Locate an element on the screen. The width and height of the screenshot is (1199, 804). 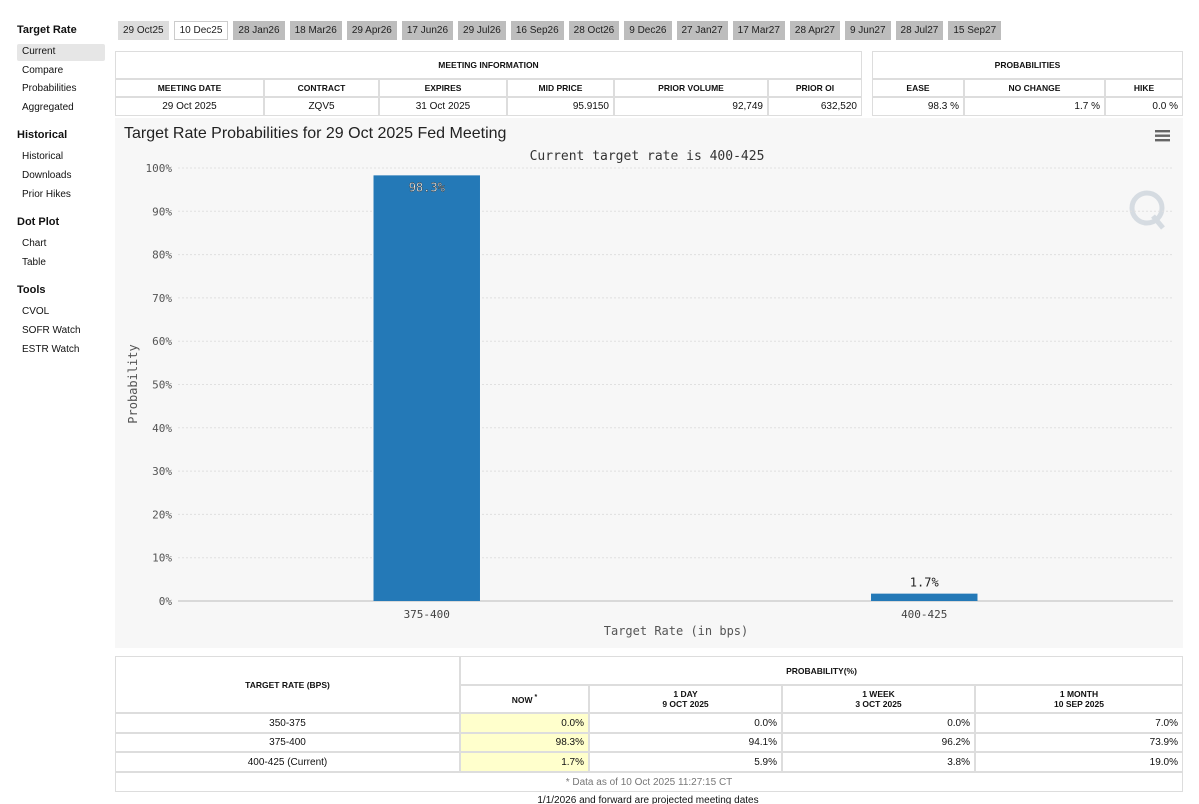
y-tick-label: 50% is located at coordinates (162, 385).